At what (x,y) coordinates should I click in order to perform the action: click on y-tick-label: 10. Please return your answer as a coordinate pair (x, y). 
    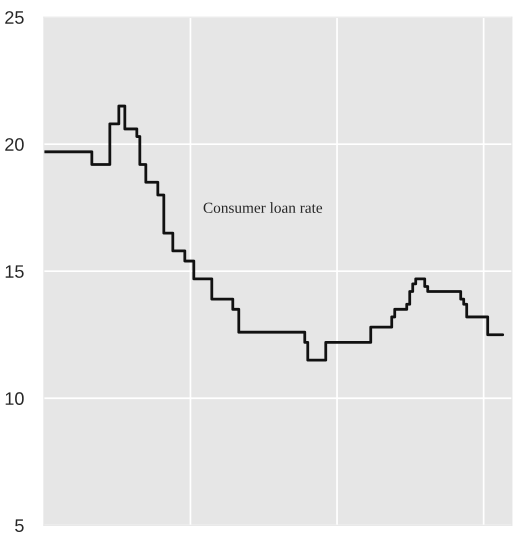
    Looking at the image, I should click on (15, 398).